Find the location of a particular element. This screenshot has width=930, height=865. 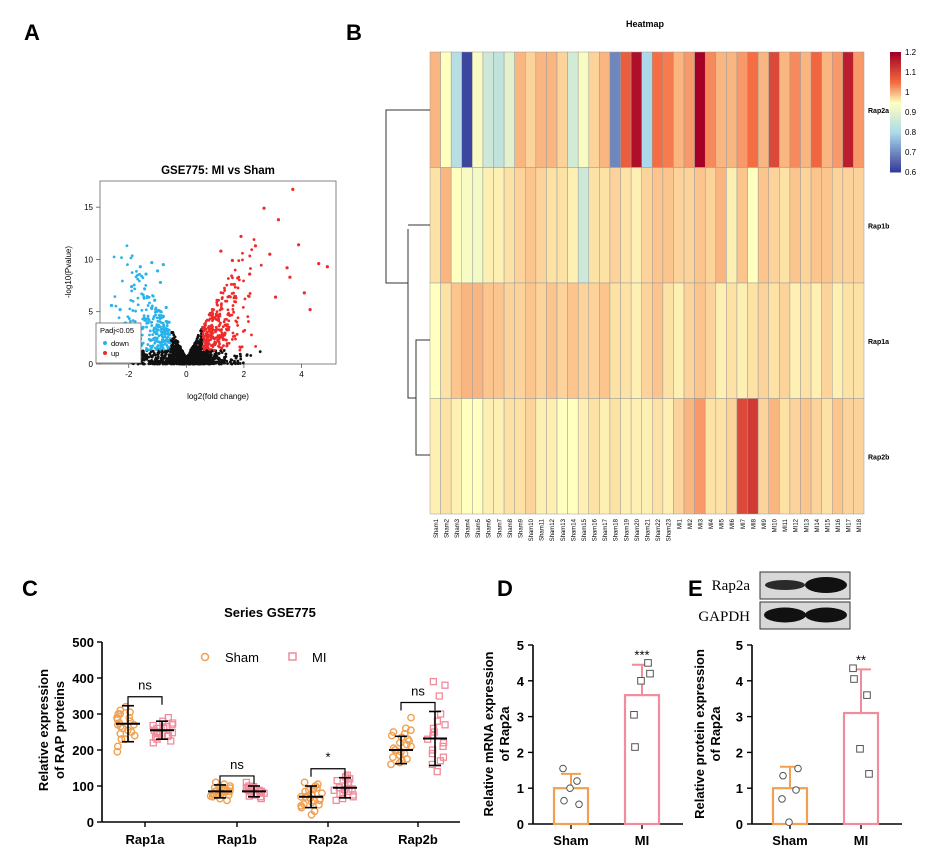

colorbar-tick-label: 0.7 is located at coordinates (911, 152).